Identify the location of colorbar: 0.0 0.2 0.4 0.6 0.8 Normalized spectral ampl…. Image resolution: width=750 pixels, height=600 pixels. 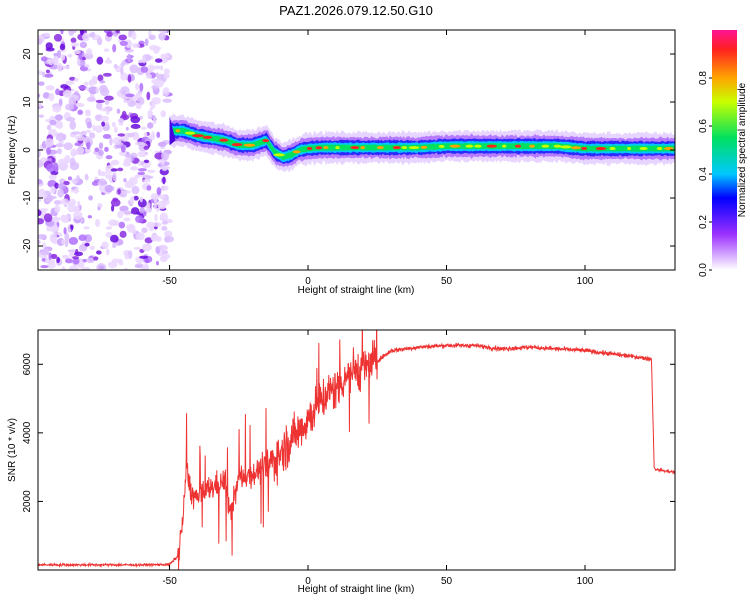
(723, 153).